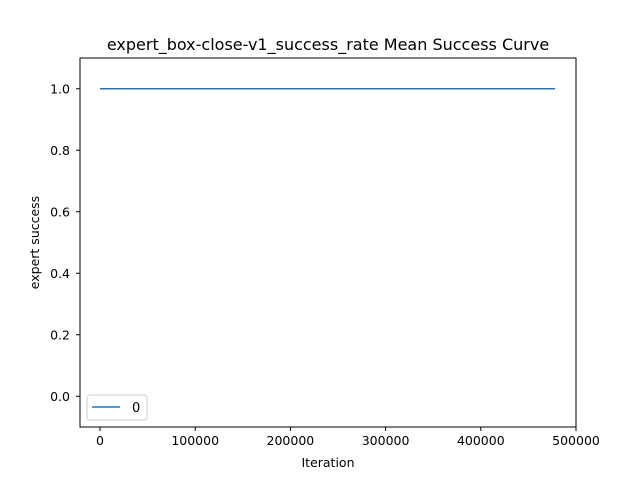  What do you see at coordinates (348, 437) in the screenshot?
I see `x-axis-ticks: 0 100000 200000 300000 400000 500000` at bounding box center [348, 437].